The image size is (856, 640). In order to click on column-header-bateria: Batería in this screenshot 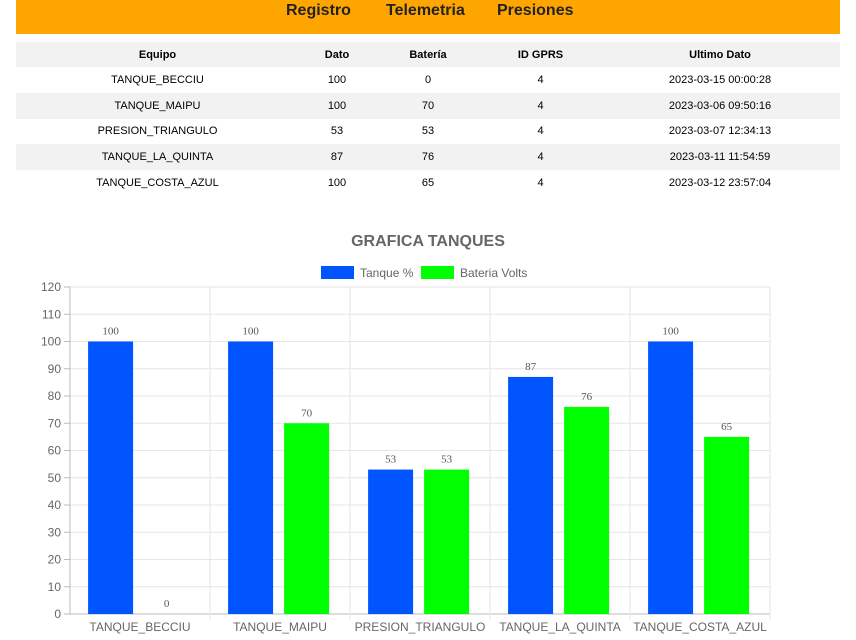, I will do `click(428, 54)`.